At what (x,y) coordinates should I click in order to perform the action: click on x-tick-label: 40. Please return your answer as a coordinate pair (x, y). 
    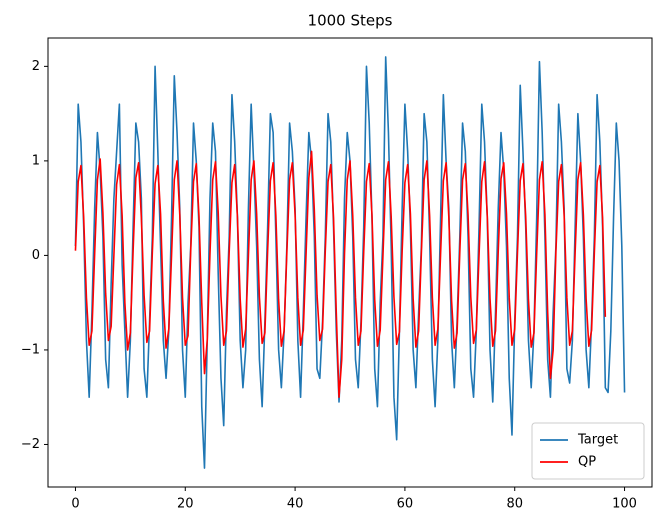
    Looking at the image, I should click on (295, 504).